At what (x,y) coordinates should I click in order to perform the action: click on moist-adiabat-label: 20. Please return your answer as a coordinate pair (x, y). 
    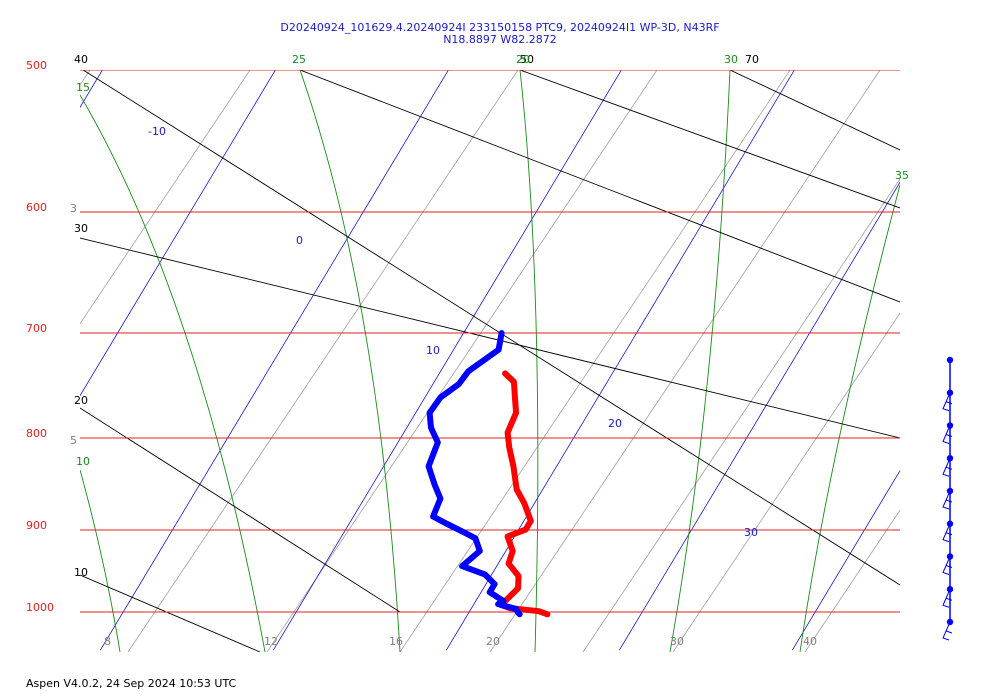
    Looking at the image, I should click on (523, 59).